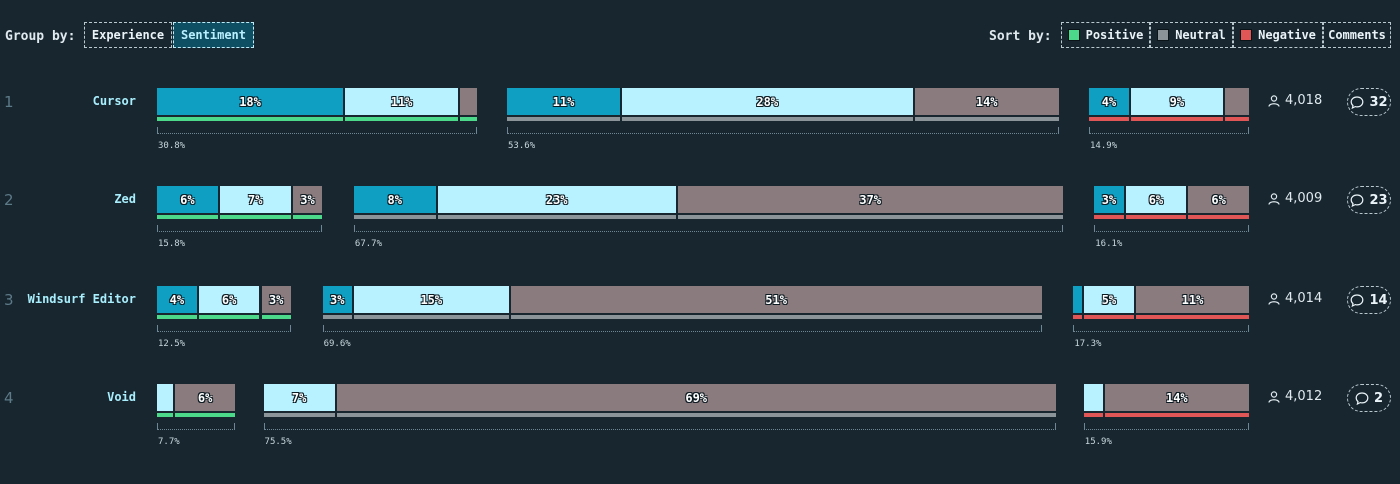 This screenshot has width=1400, height=484. What do you see at coordinates (1176, 397) in the screenshot?
I see `bar-segment: 14%` at bounding box center [1176, 397].